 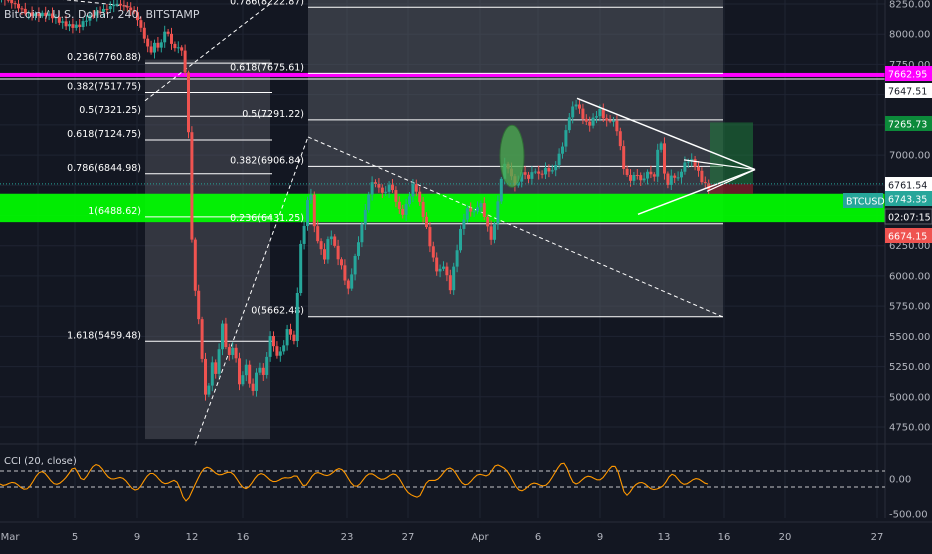 What do you see at coordinates (267, 160) in the screenshot?
I see `fib-right-label: 0.382(6906.84)` at bounding box center [267, 160].